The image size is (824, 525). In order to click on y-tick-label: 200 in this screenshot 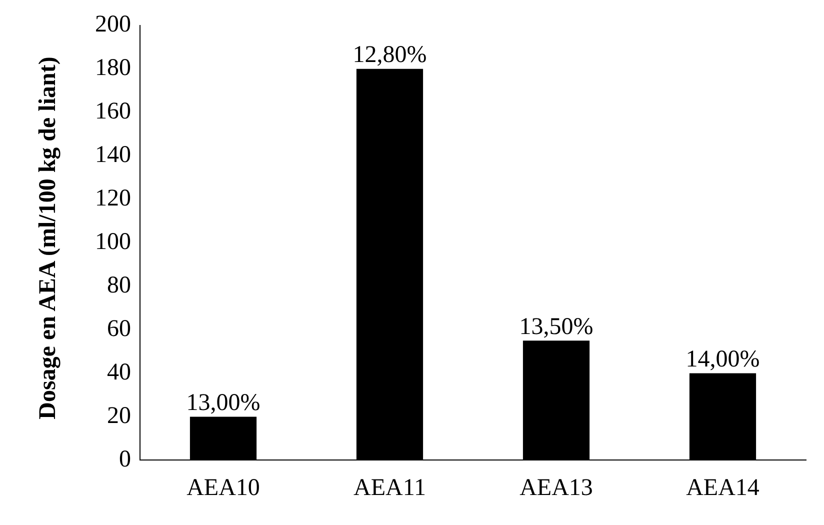, I will do `click(113, 25)`.